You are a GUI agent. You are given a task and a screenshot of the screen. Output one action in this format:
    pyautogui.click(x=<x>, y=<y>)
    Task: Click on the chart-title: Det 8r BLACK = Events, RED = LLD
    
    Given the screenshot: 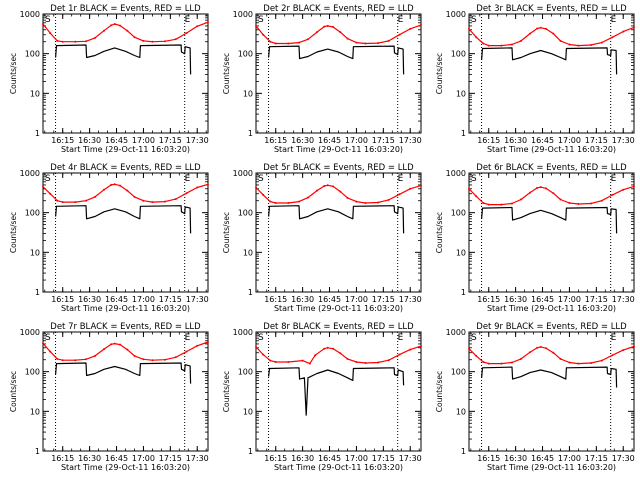 What is the action you would take?
    pyautogui.click(x=338, y=327)
    